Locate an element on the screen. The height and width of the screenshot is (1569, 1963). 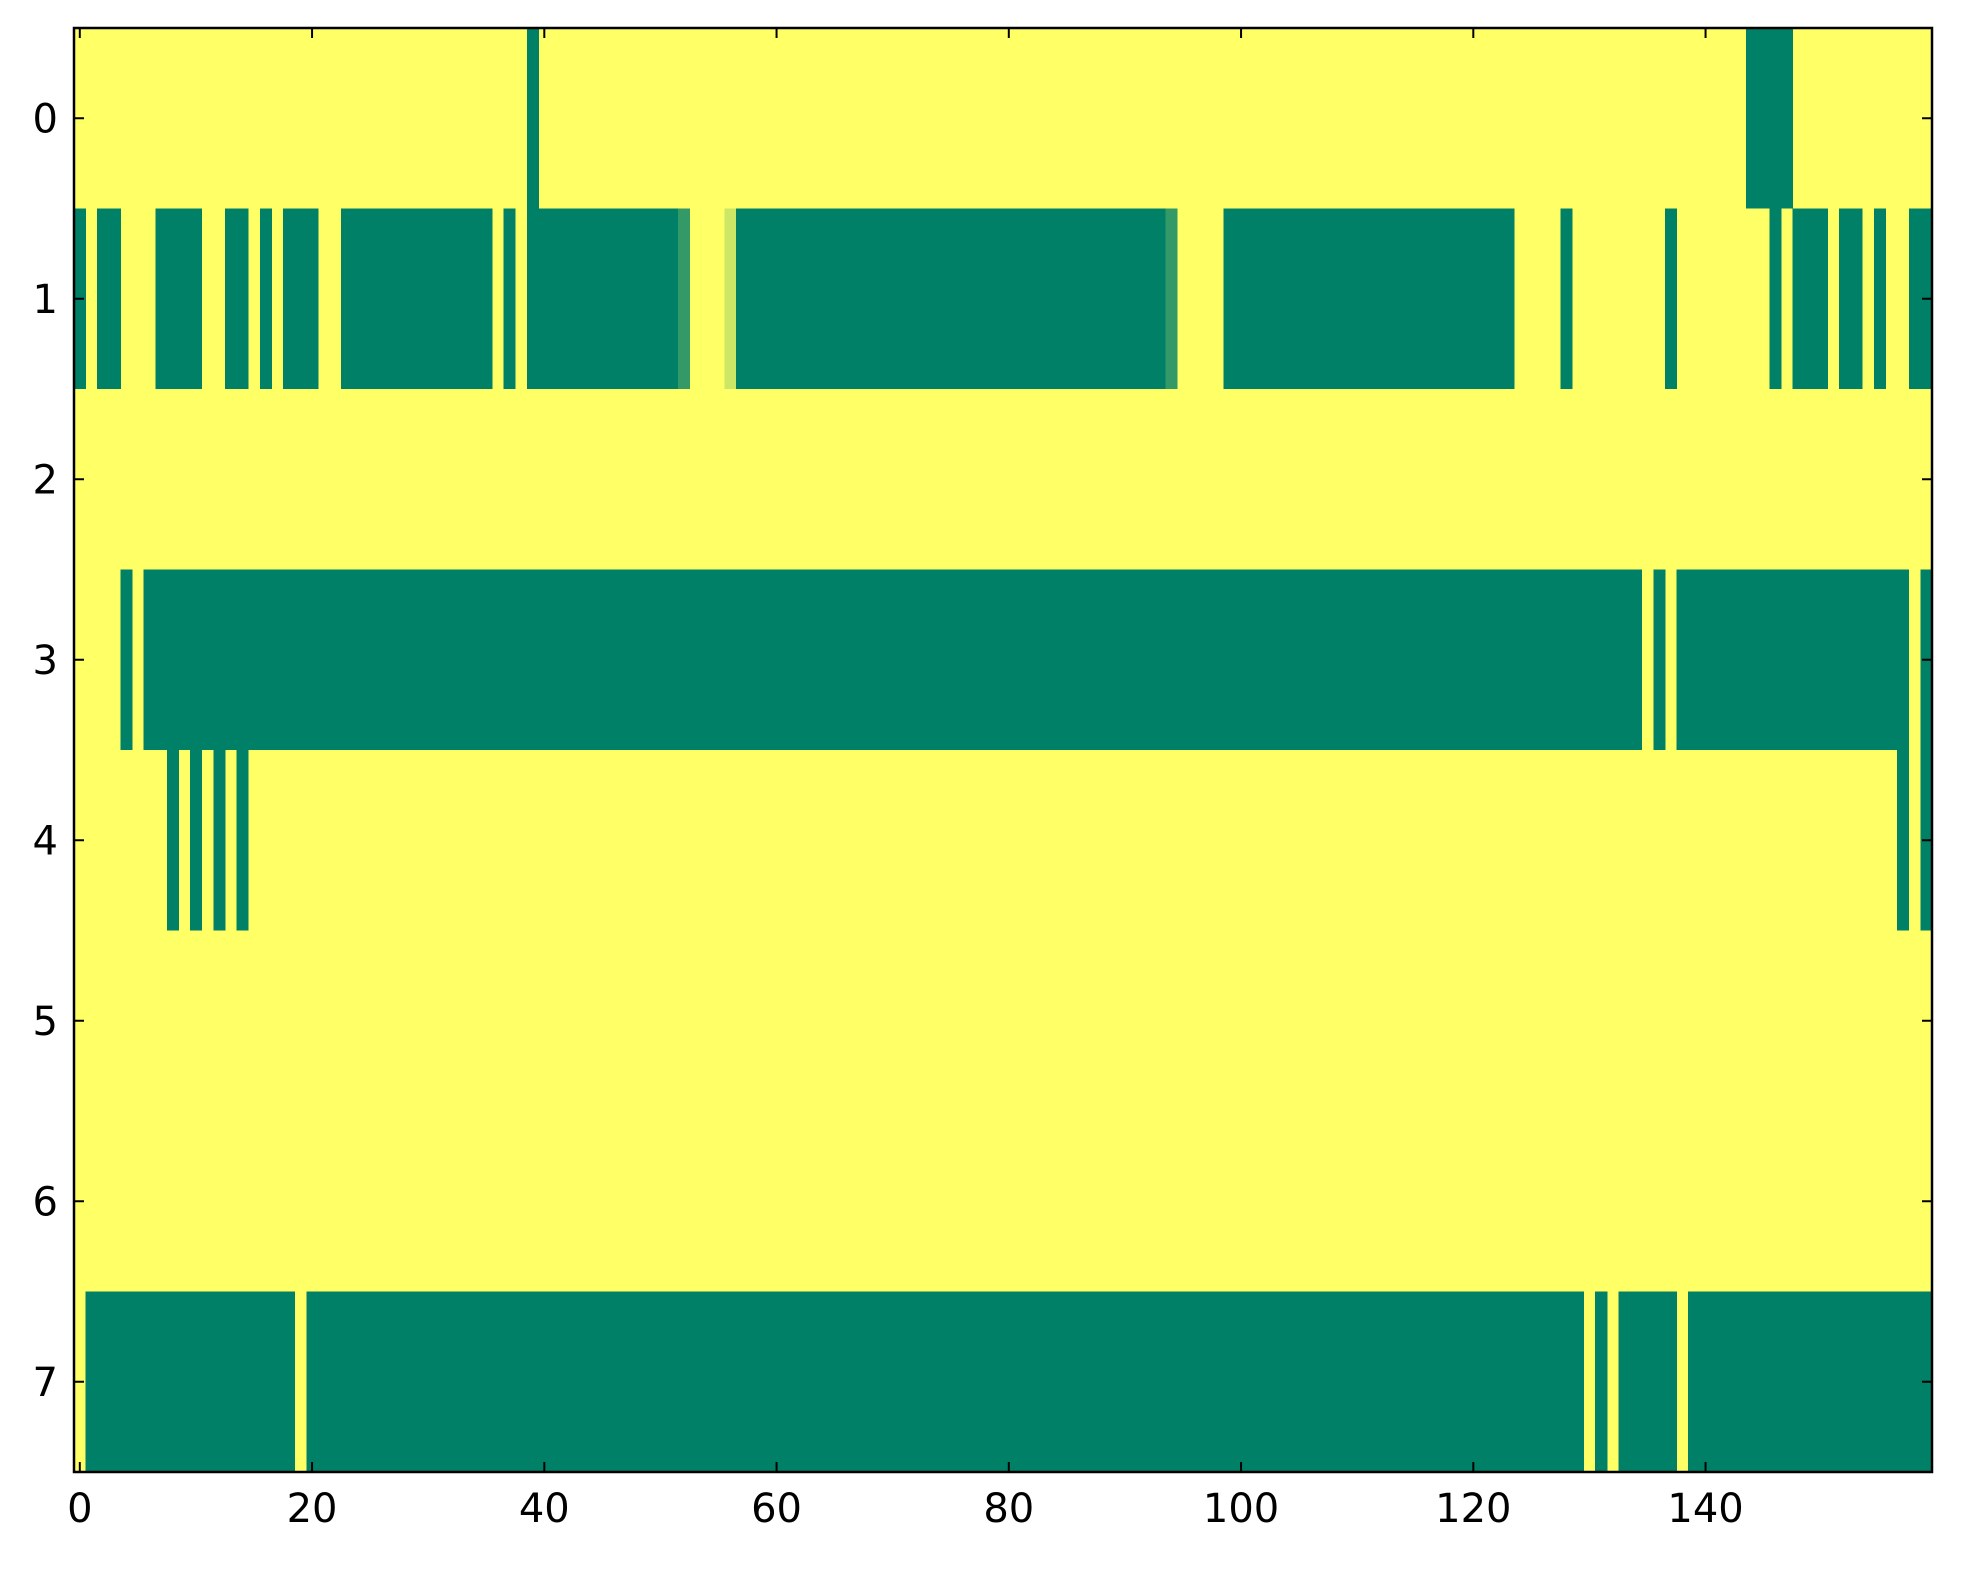
y-tick-label: 2 is located at coordinates (45, 480).